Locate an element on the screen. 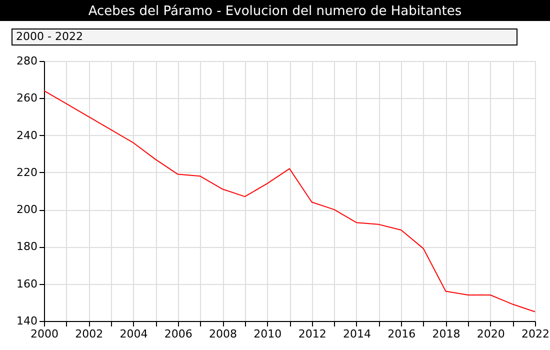 The height and width of the screenshot is (350, 550). x-tick-label: 2012 is located at coordinates (312, 334).